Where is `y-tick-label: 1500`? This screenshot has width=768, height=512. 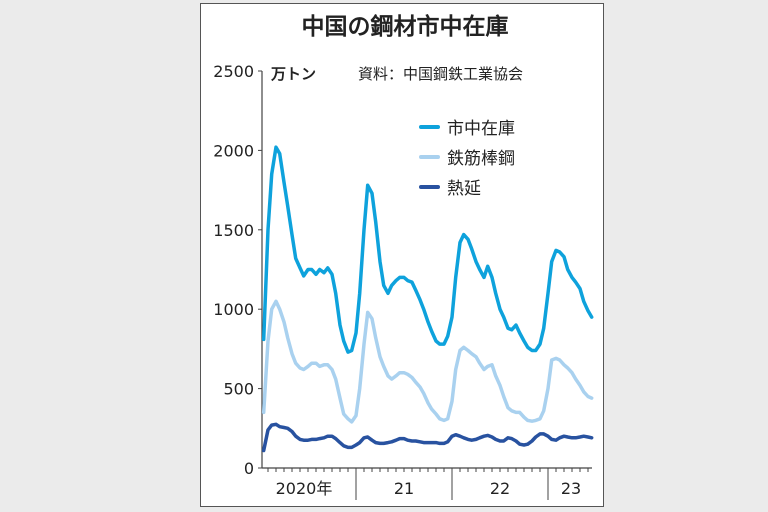 y-tick-label: 1500 is located at coordinates (233, 230).